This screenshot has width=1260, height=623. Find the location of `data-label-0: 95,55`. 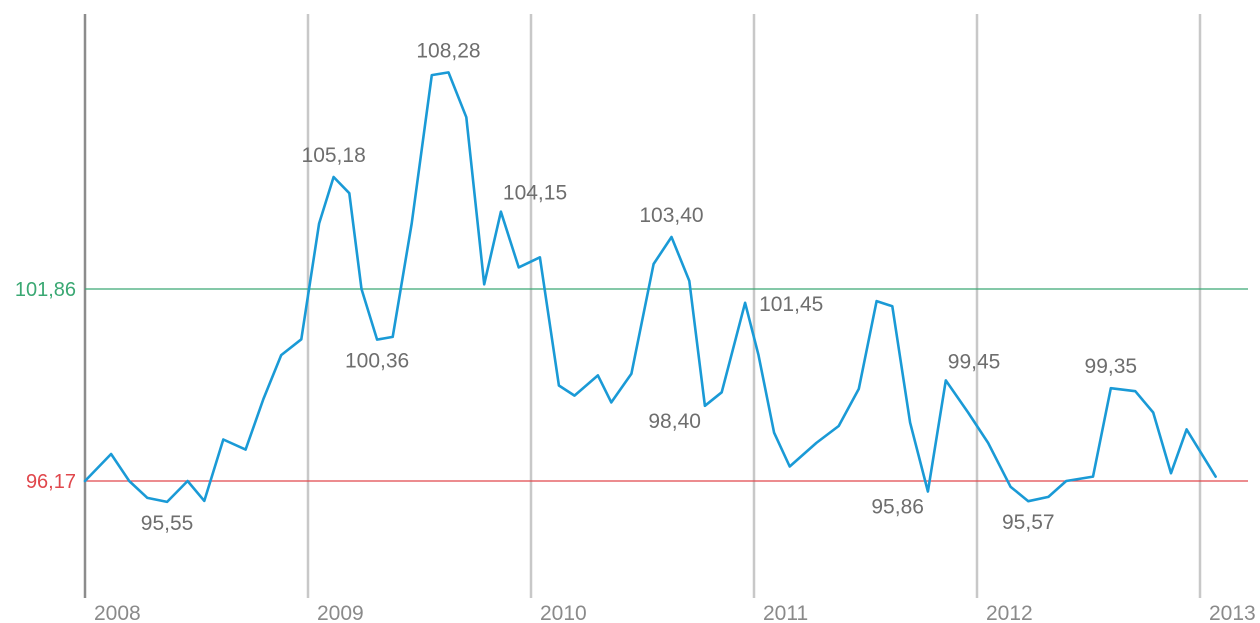

data-label-0: 95,55 is located at coordinates (167, 523).